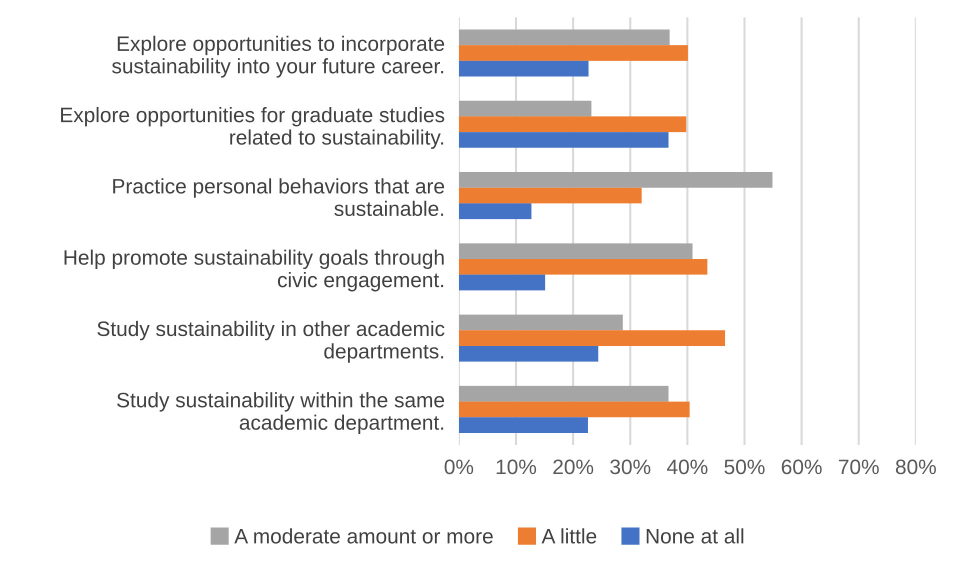  I want to click on y-tick-label: Explore opportunities for graduate studies related to sustainability., so click(252, 128).